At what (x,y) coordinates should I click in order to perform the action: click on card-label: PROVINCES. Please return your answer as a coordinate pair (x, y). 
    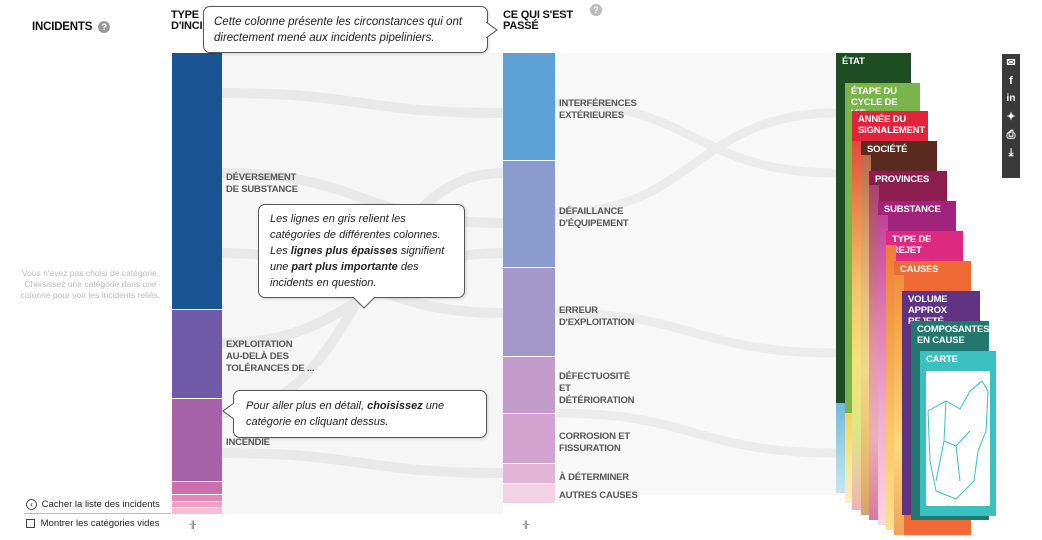
    Looking at the image, I should click on (902, 179).